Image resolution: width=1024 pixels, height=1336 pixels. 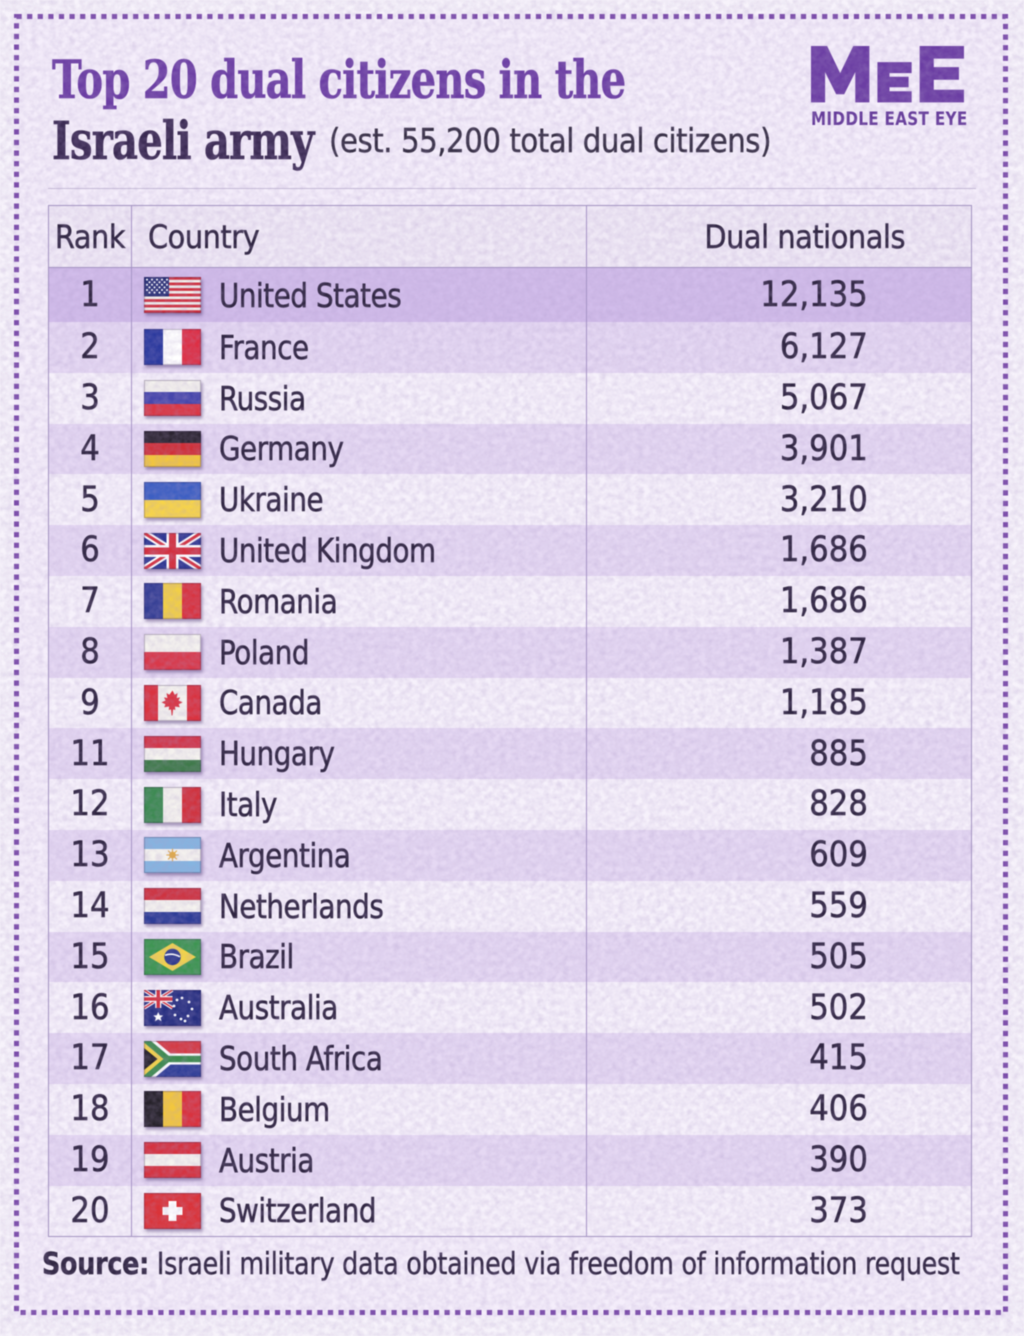 I want to click on dual-nationals-value: 1,185, so click(x=824, y=702).